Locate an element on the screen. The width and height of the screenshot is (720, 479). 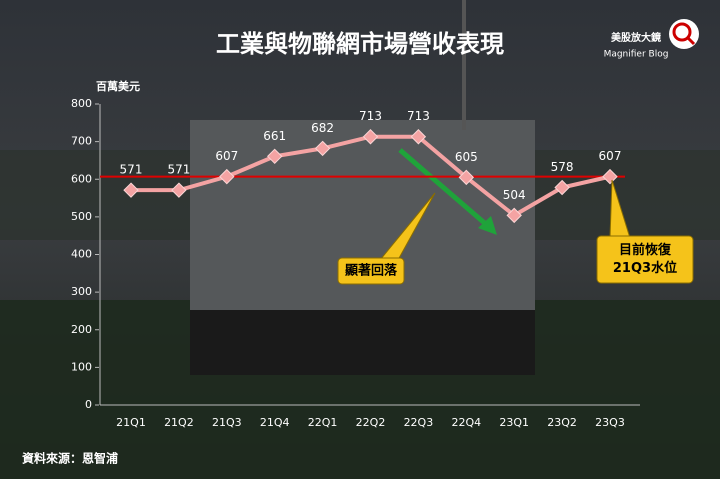
data-label: 661 is located at coordinates (274, 136).